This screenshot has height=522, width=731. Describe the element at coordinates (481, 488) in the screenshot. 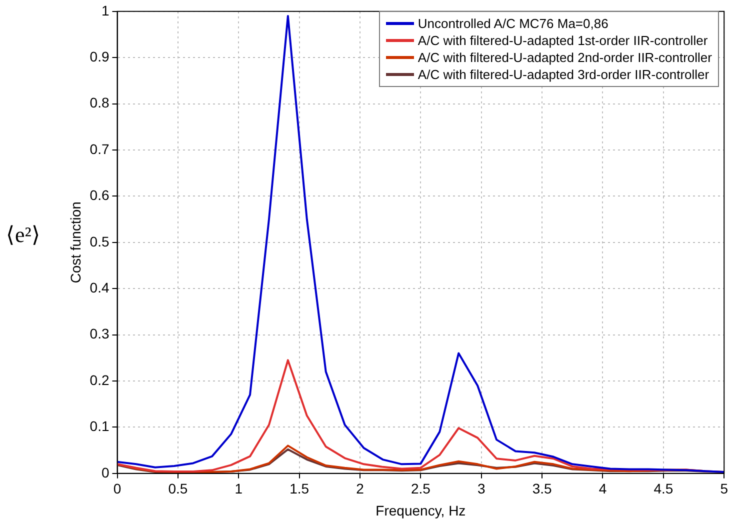

I see `x-tick-label: 3` at that location.